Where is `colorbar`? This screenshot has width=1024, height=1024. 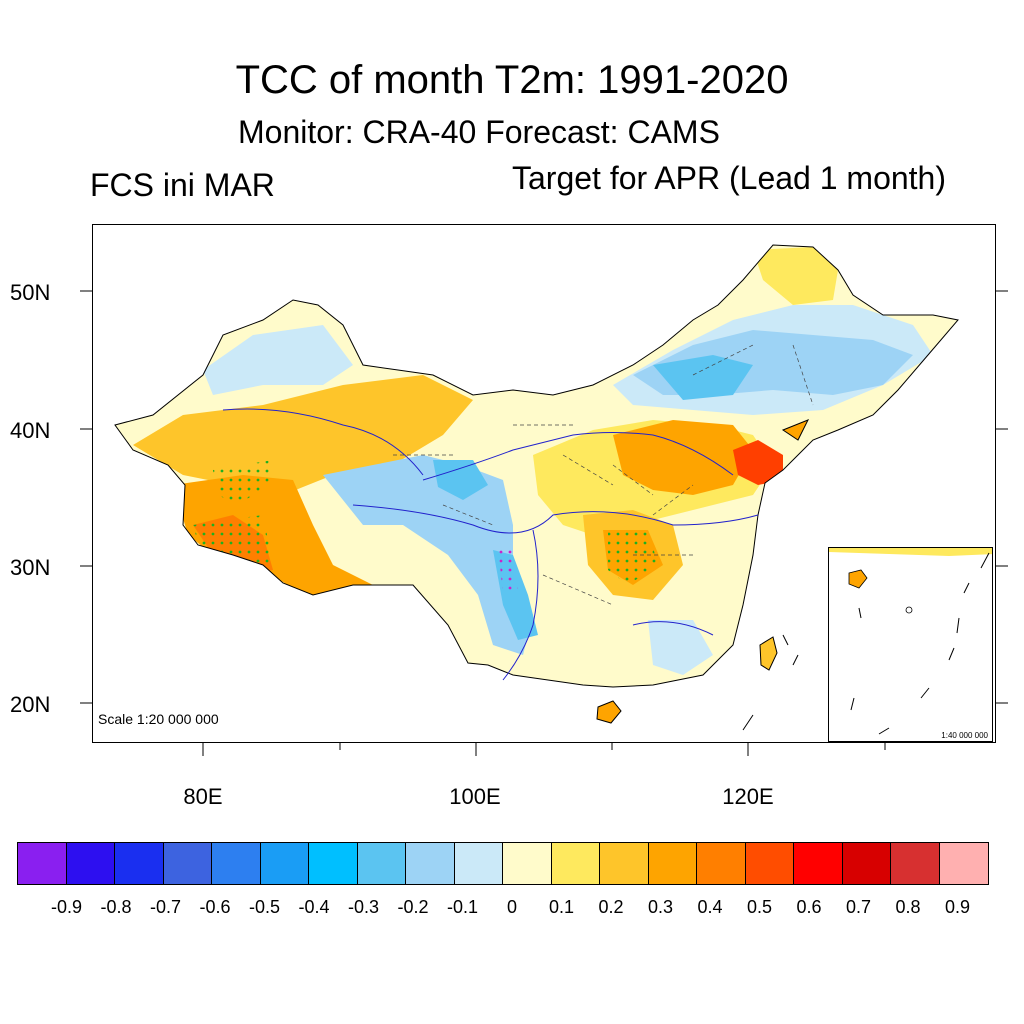 colorbar is located at coordinates (503, 863).